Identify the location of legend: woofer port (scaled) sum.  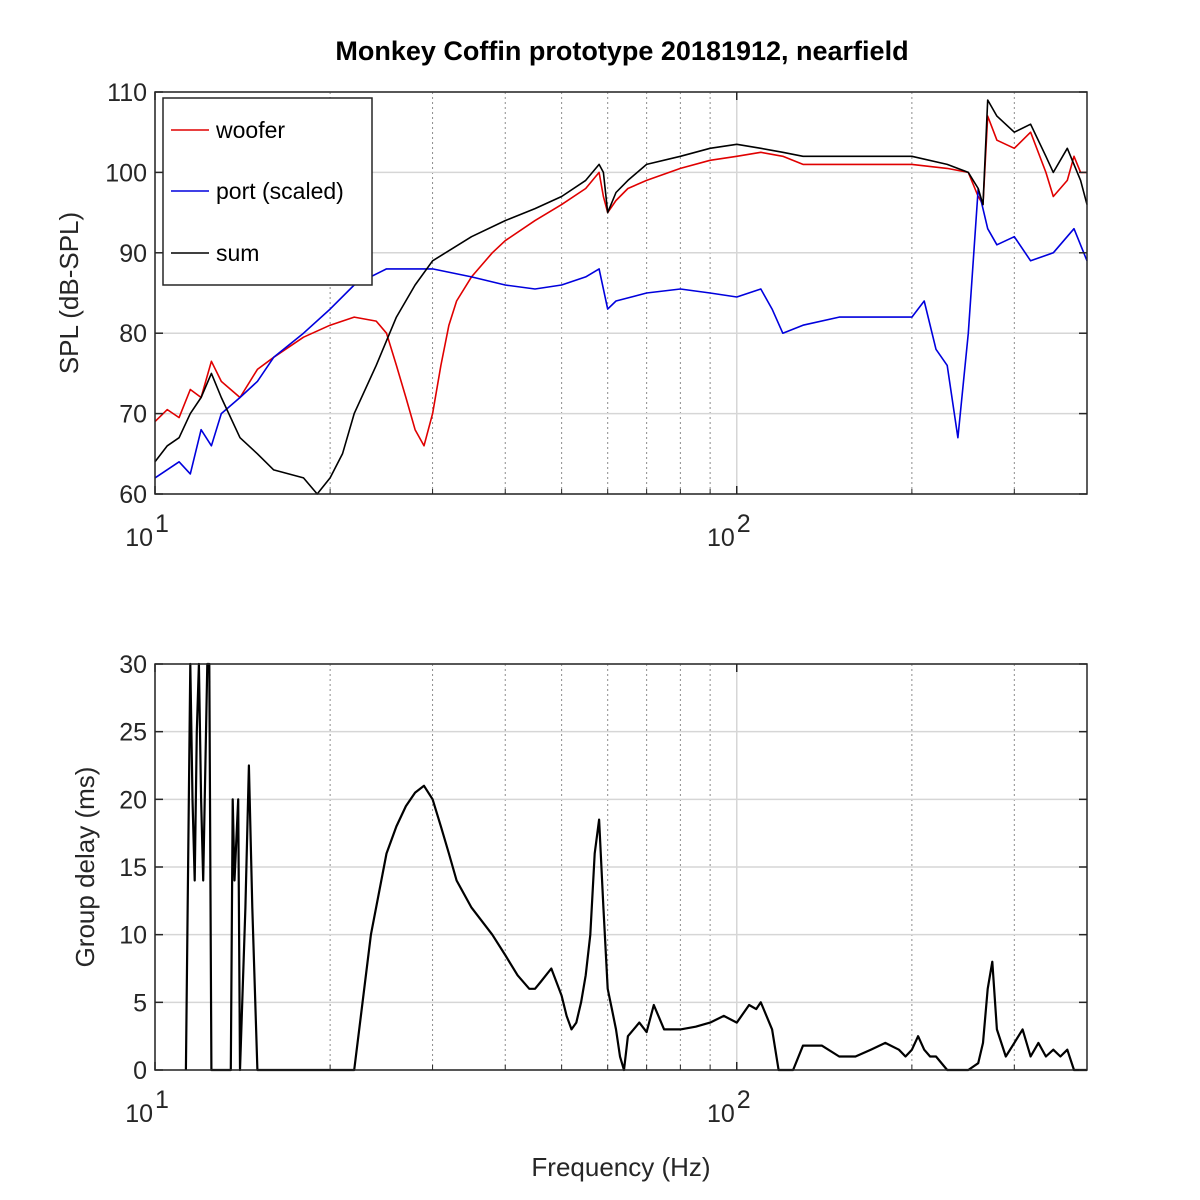
(267, 191).